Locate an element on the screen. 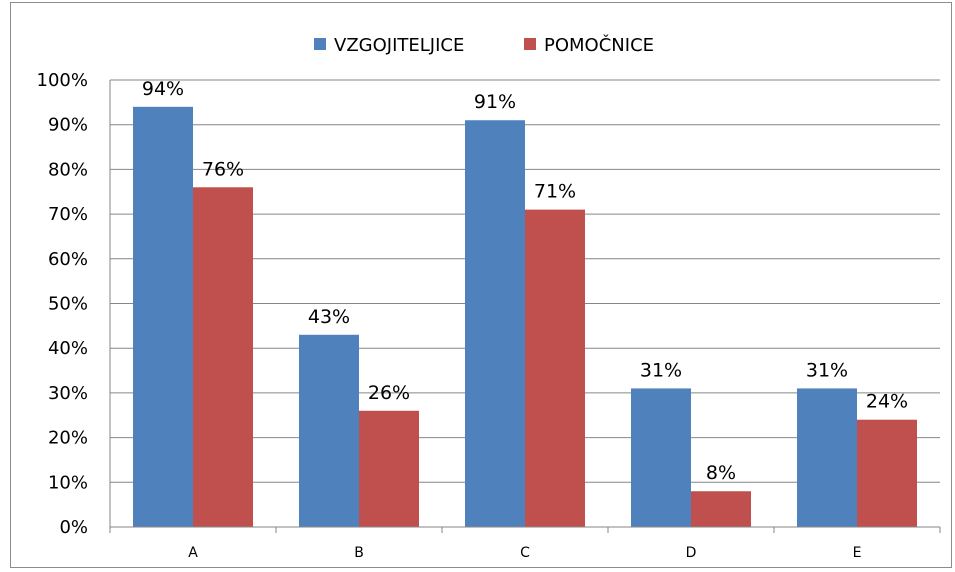  y-tick-label: 40% is located at coordinates (68, 348).